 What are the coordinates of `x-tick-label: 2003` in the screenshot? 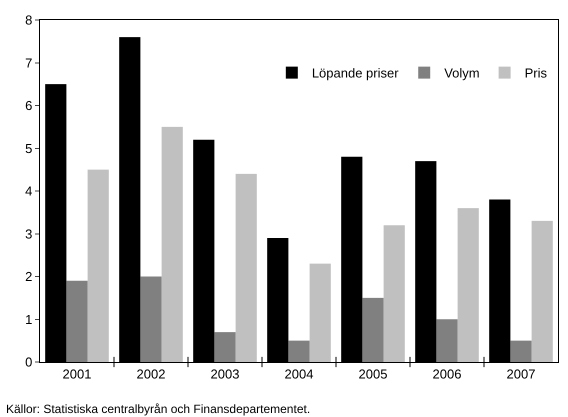 It's located at (225, 374).